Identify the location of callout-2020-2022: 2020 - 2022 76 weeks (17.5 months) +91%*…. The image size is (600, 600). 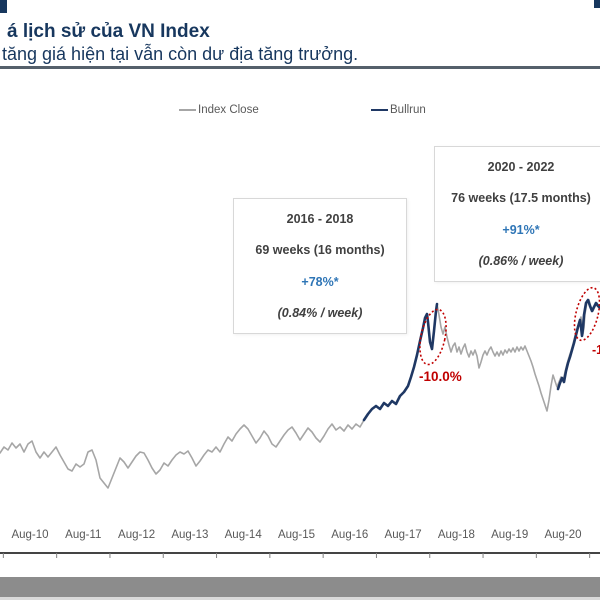
(517, 214).